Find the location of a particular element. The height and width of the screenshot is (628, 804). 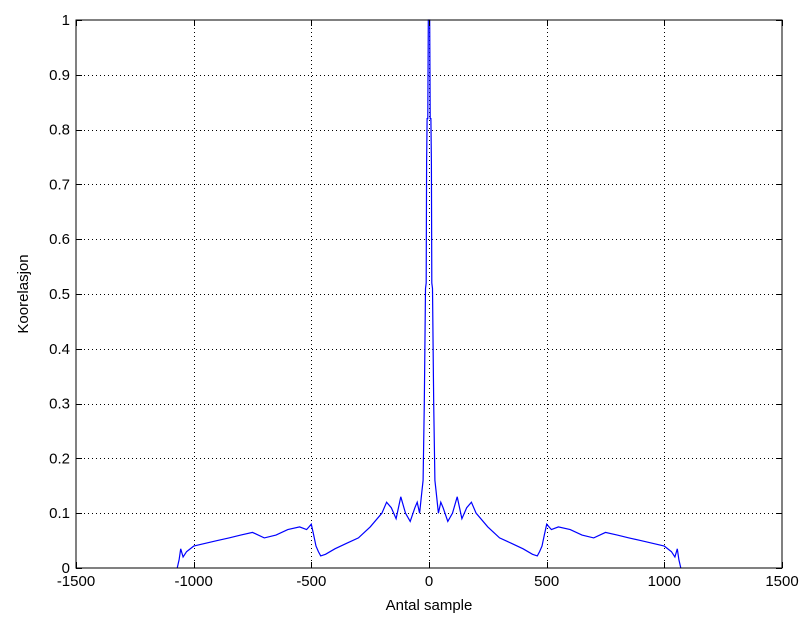

y-tick-label: 0.5 is located at coordinates (59, 294).